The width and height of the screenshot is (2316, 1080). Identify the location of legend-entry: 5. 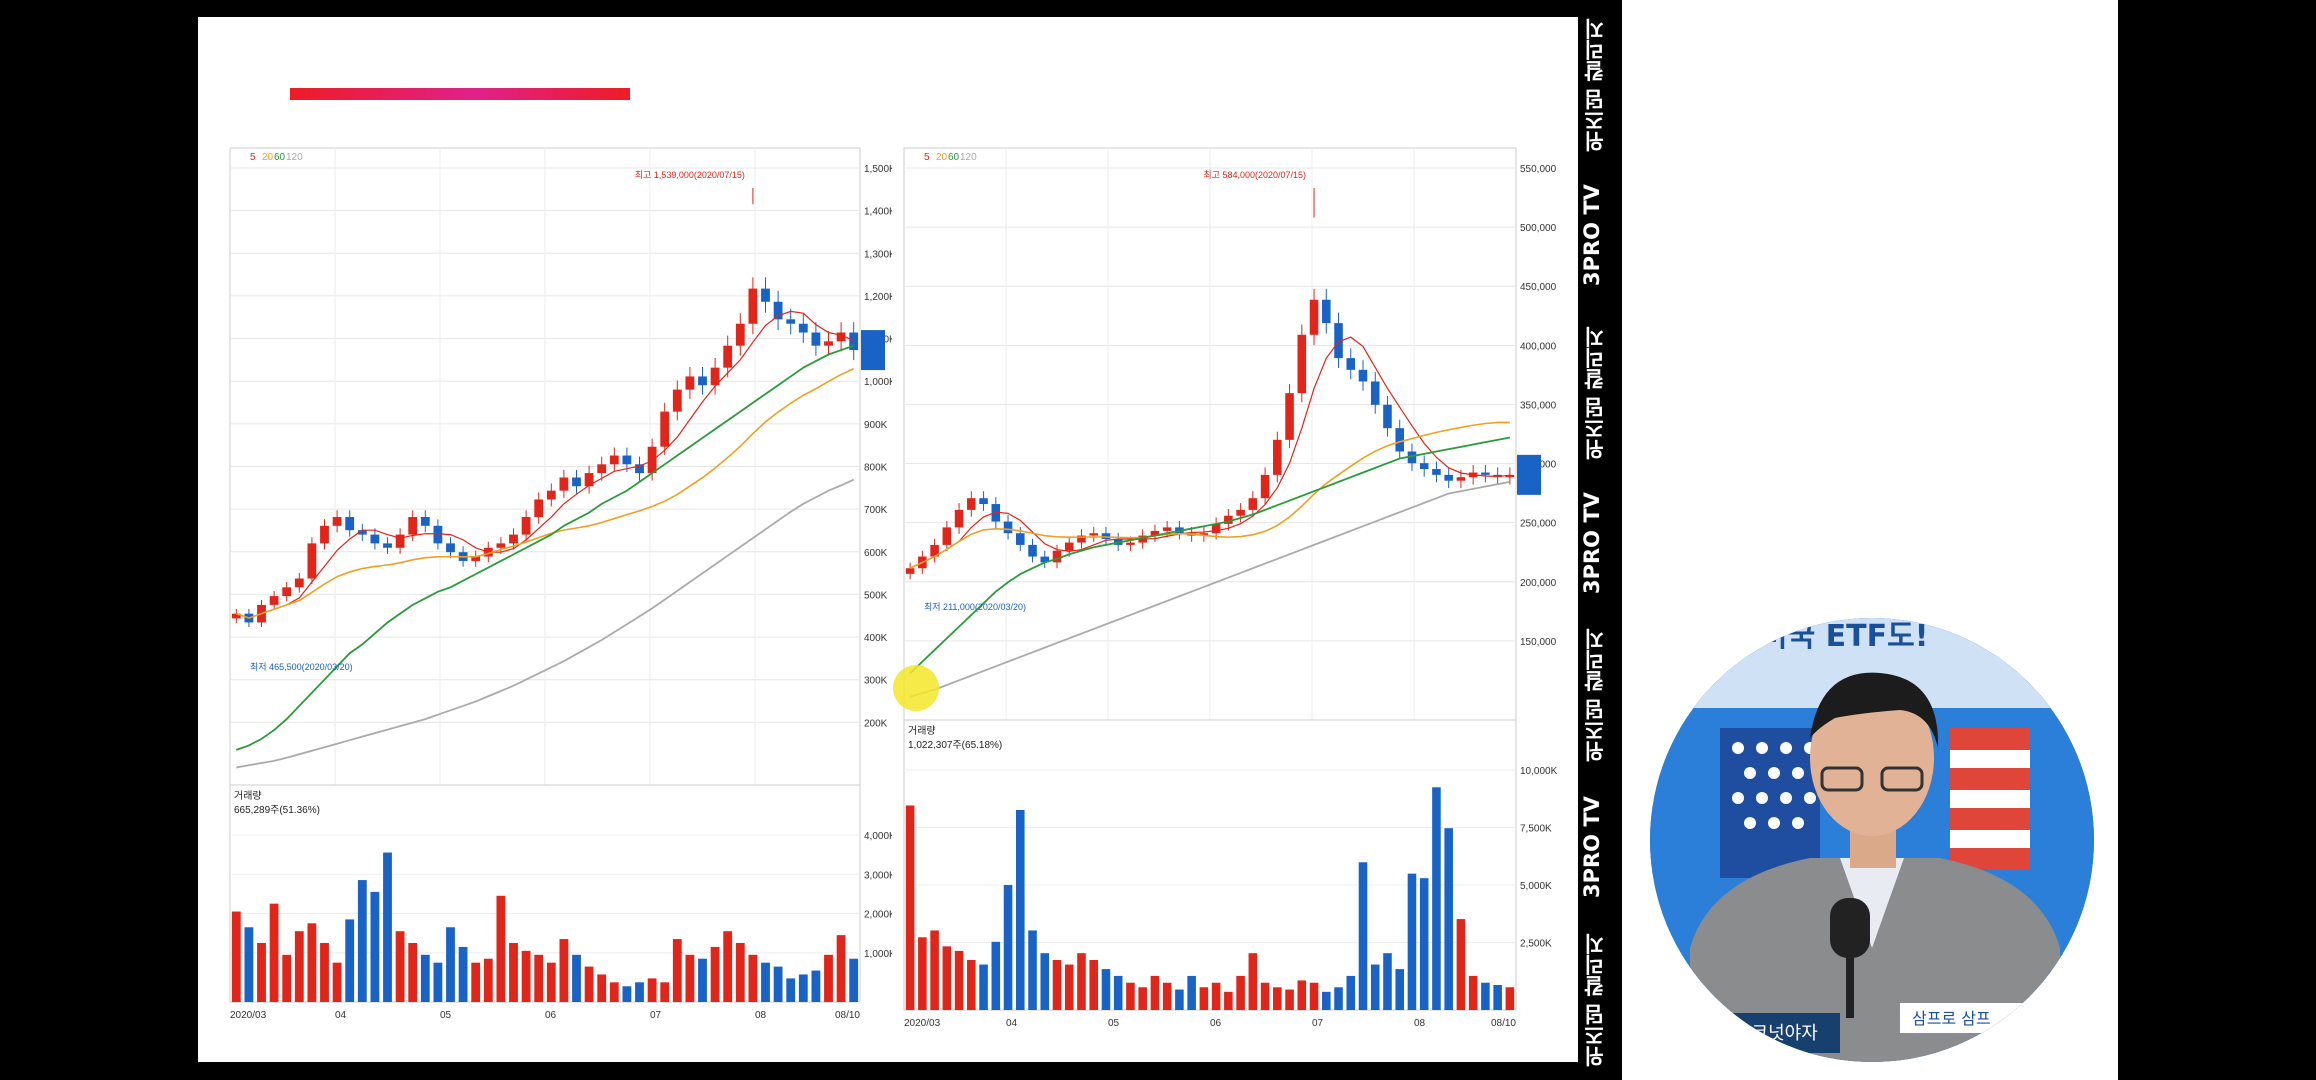
(253, 157).